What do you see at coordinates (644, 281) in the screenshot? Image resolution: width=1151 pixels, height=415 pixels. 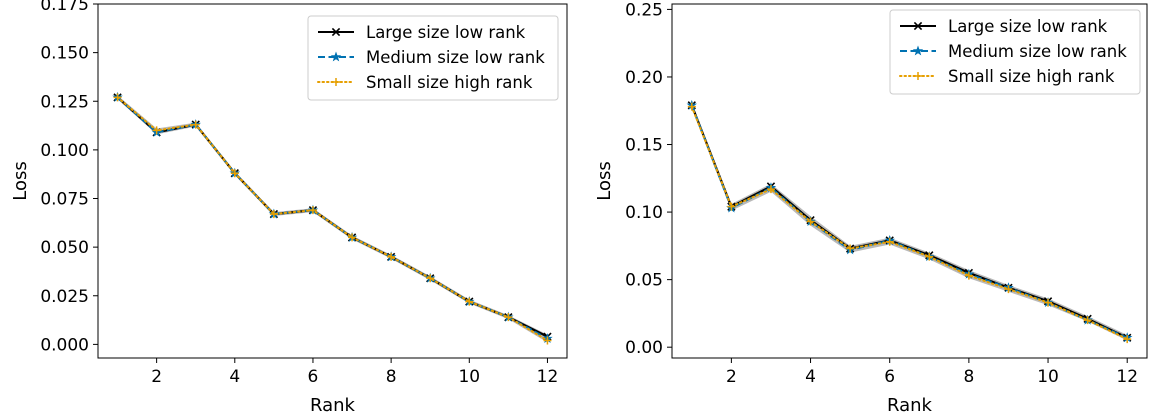 I see `y-tick-label: 0.05` at bounding box center [644, 281].